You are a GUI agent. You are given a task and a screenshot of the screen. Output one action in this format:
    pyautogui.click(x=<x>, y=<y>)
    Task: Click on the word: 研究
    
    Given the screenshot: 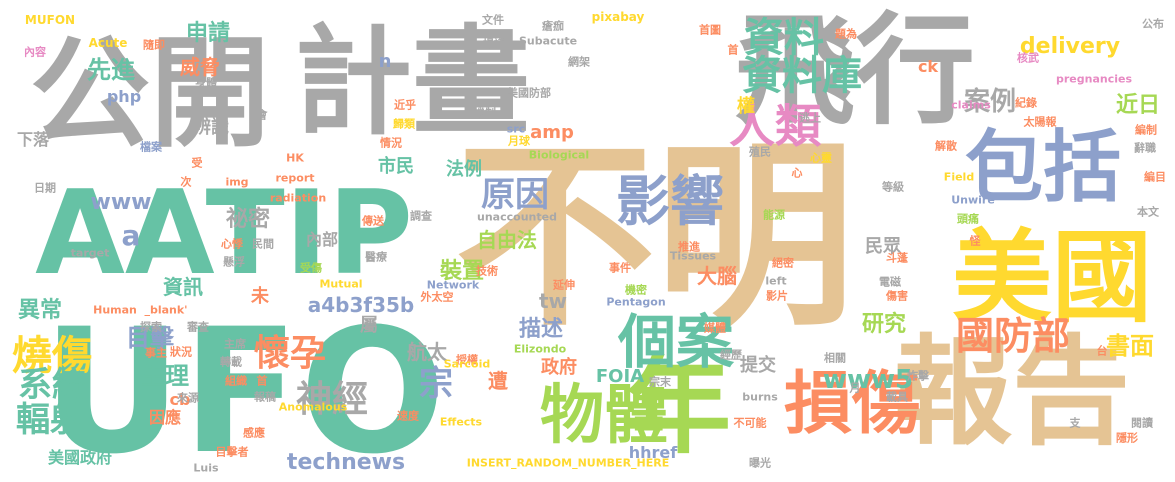 What is the action you would take?
    pyautogui.click(x=884, y=324)
    